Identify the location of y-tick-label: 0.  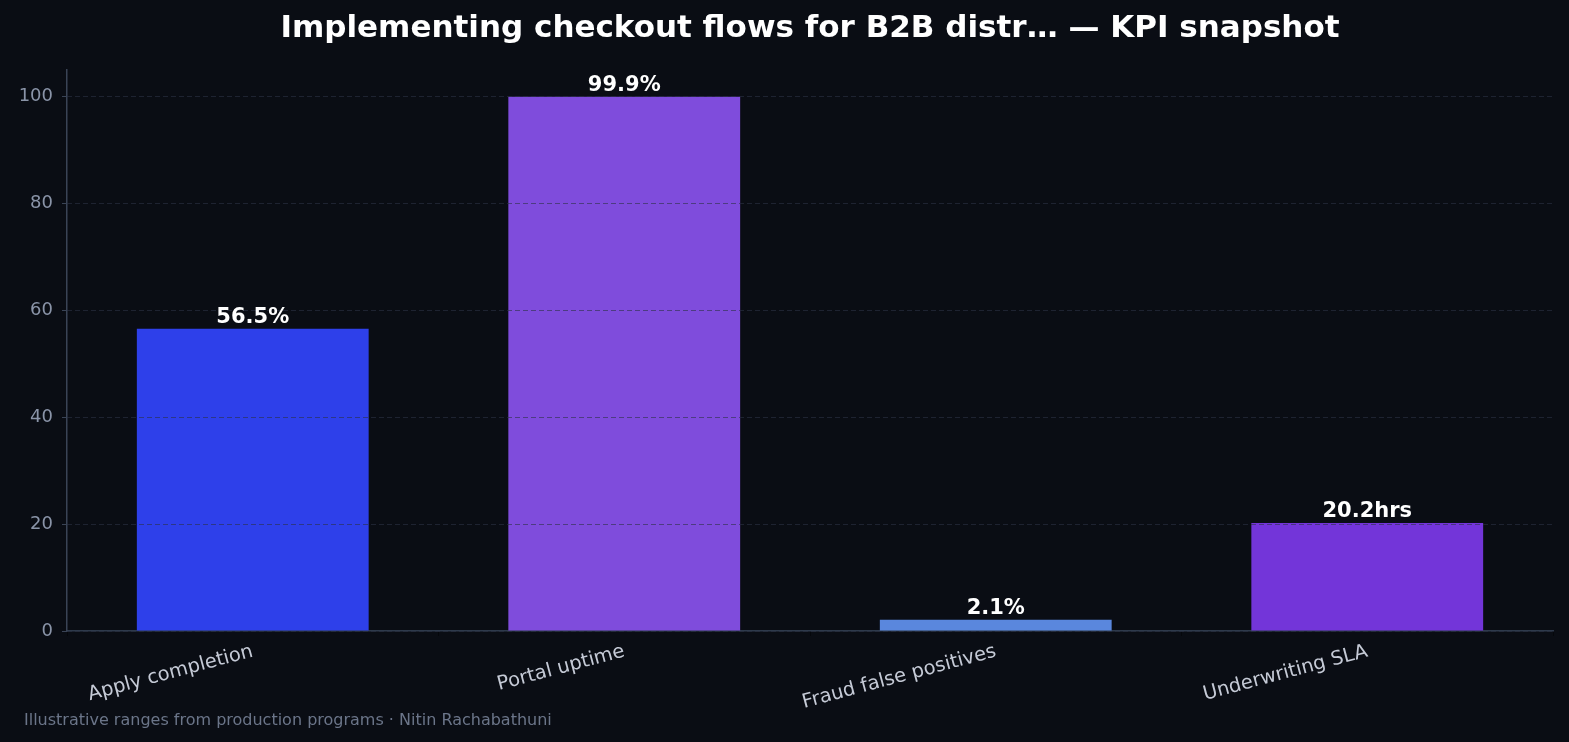
(47, 629).